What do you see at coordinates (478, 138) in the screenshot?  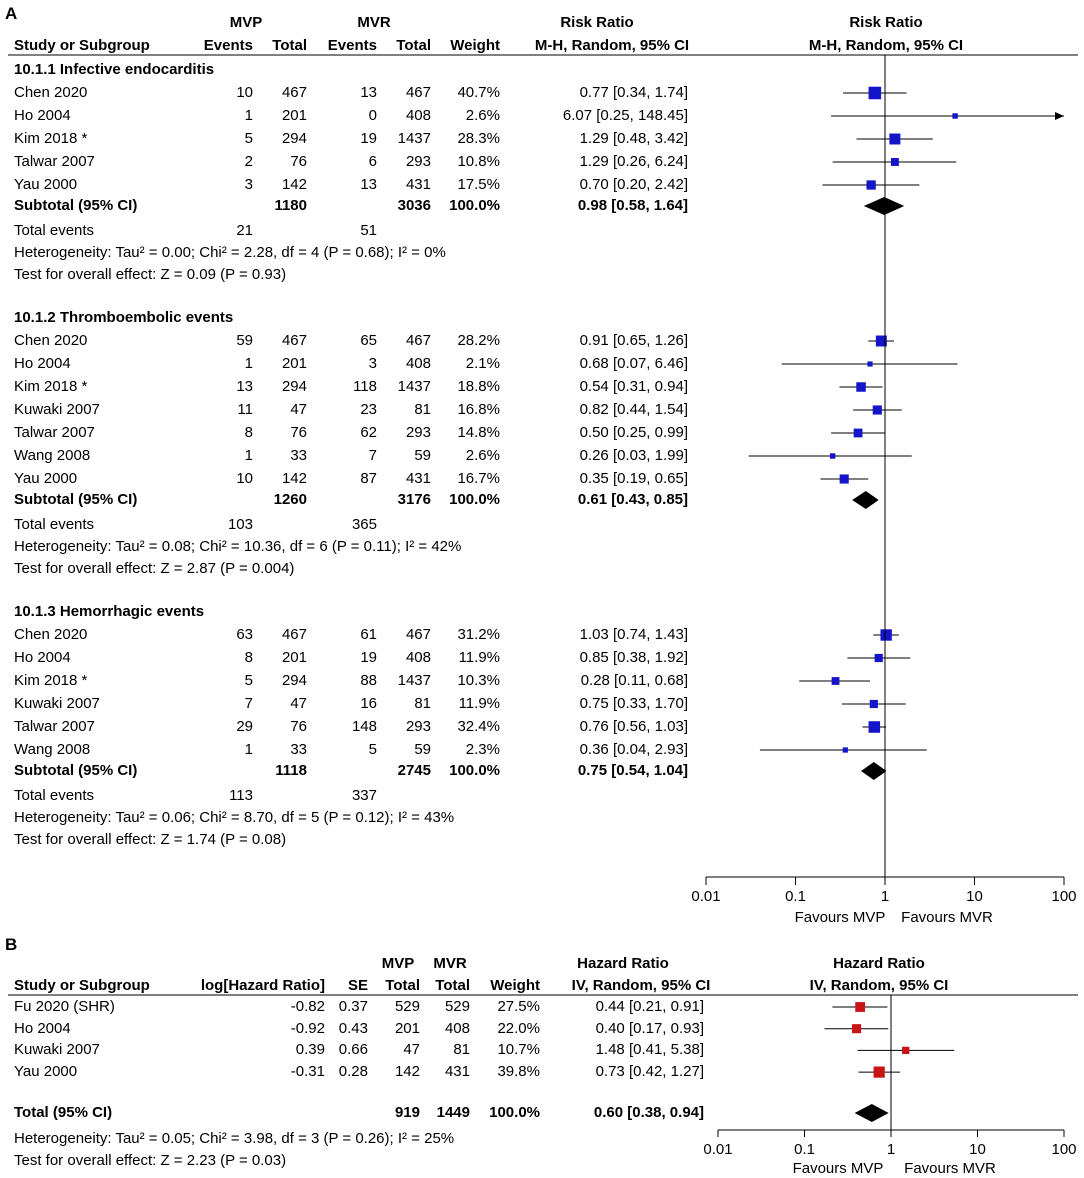 I see `study-weight: 28.3%` at bounding box center [478, 138].